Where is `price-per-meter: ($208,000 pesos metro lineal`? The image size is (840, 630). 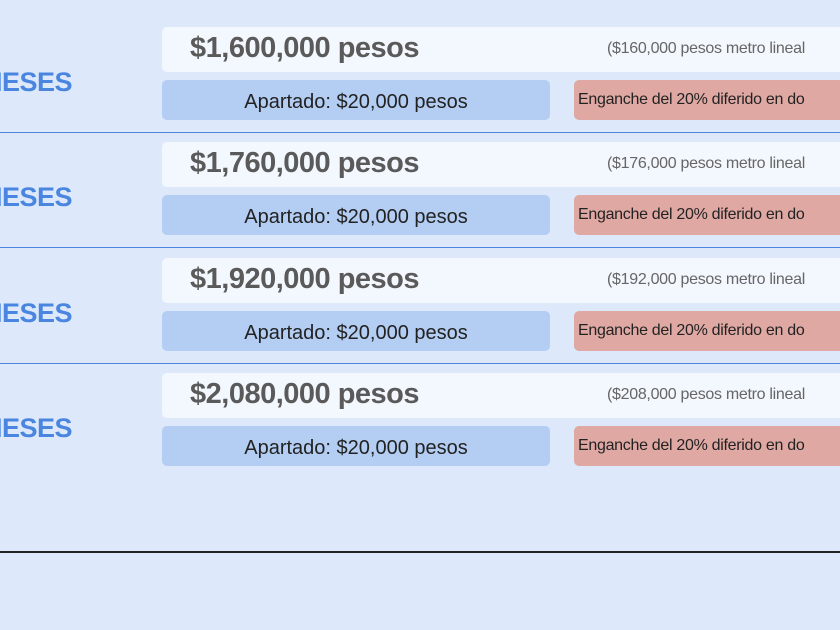
price-per-meter: ($208,000 pesos metro lineal is located at coordinates (706, 394).